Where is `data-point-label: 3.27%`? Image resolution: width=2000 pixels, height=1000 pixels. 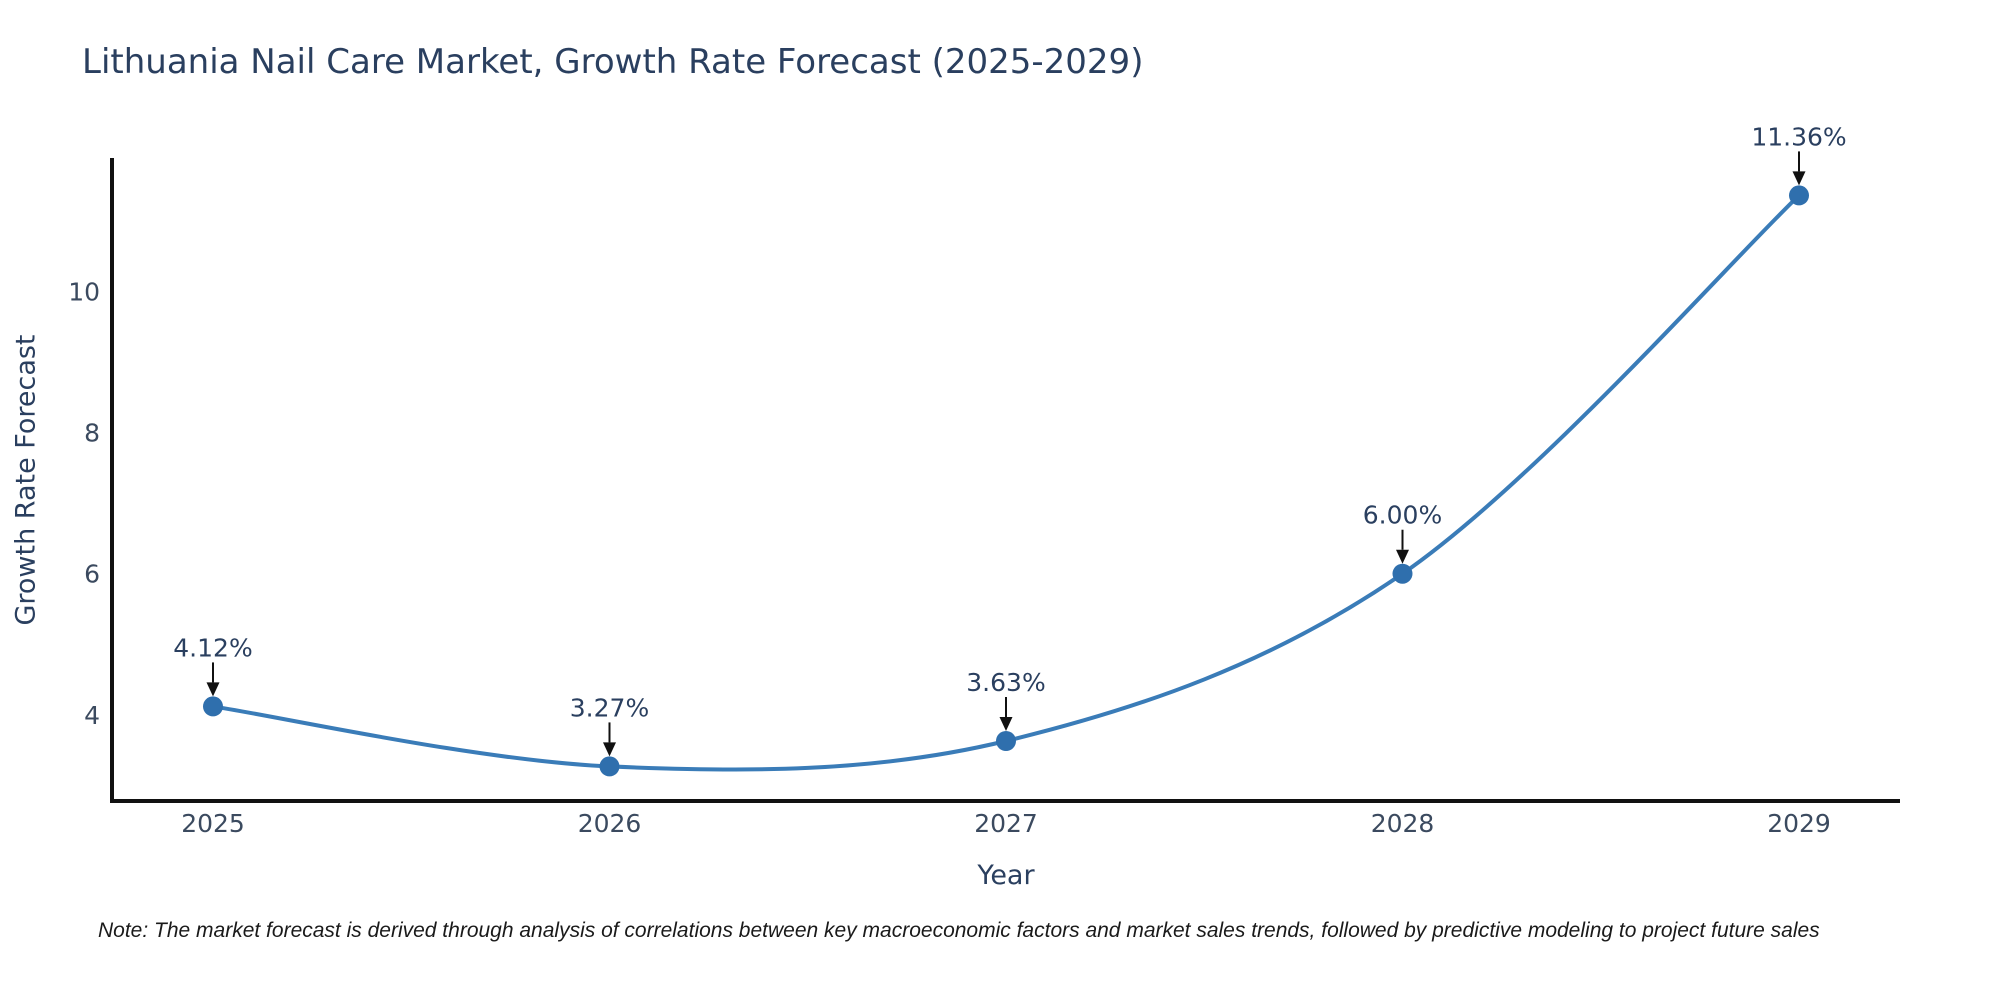 data-point-label: 3.27% is located at coordinates (609, 707).